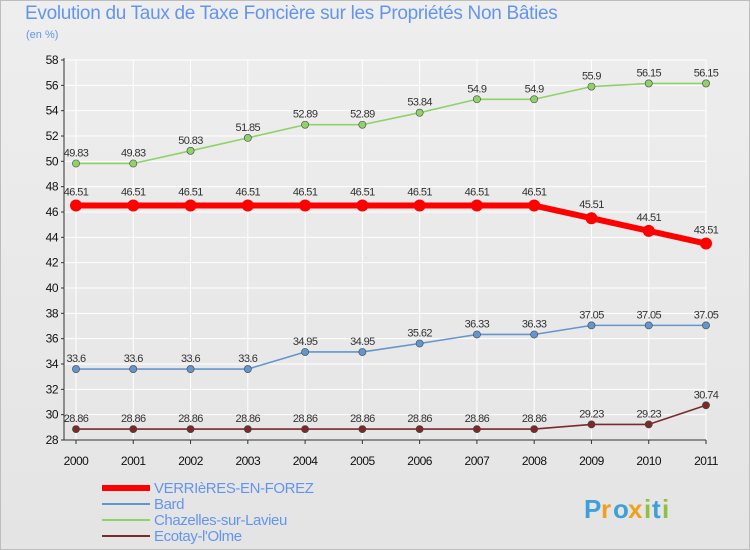 This screenshot has height=550, width=750. Describe the element at coordinates (52, 212) in the screenshot. I see `y-tick-label: 46` at that location.